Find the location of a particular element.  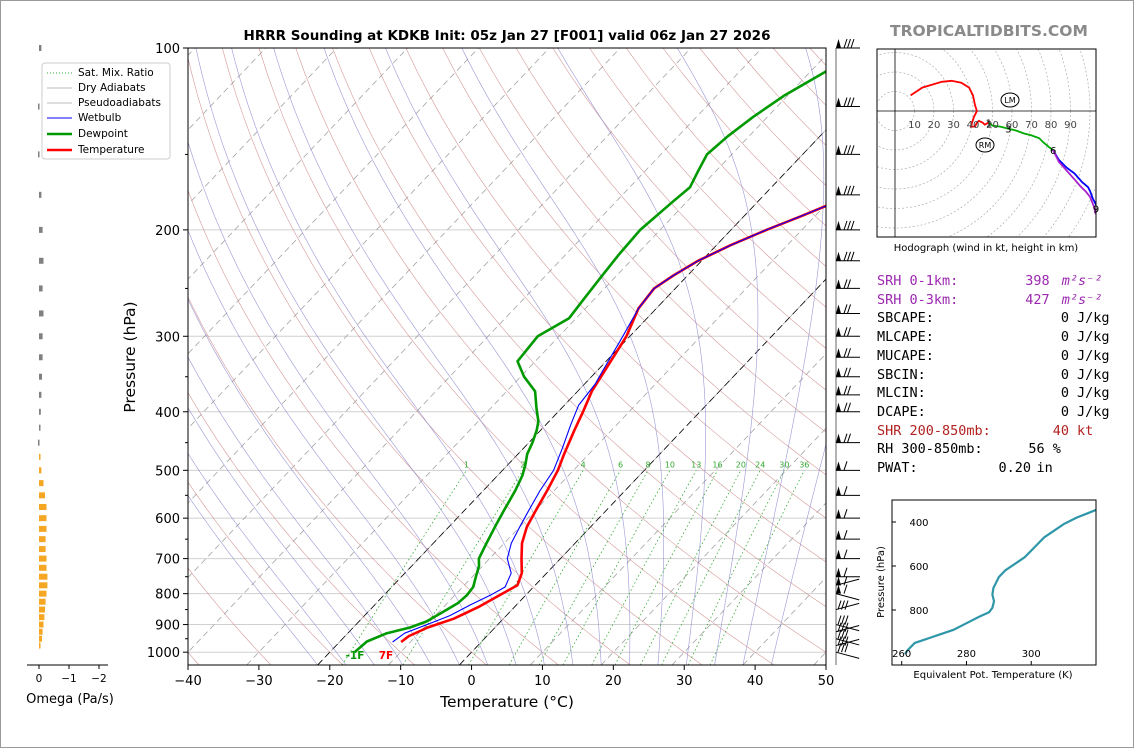

stat-row: MLCIN: 0 J/kg is located at coordinates (993, 393).